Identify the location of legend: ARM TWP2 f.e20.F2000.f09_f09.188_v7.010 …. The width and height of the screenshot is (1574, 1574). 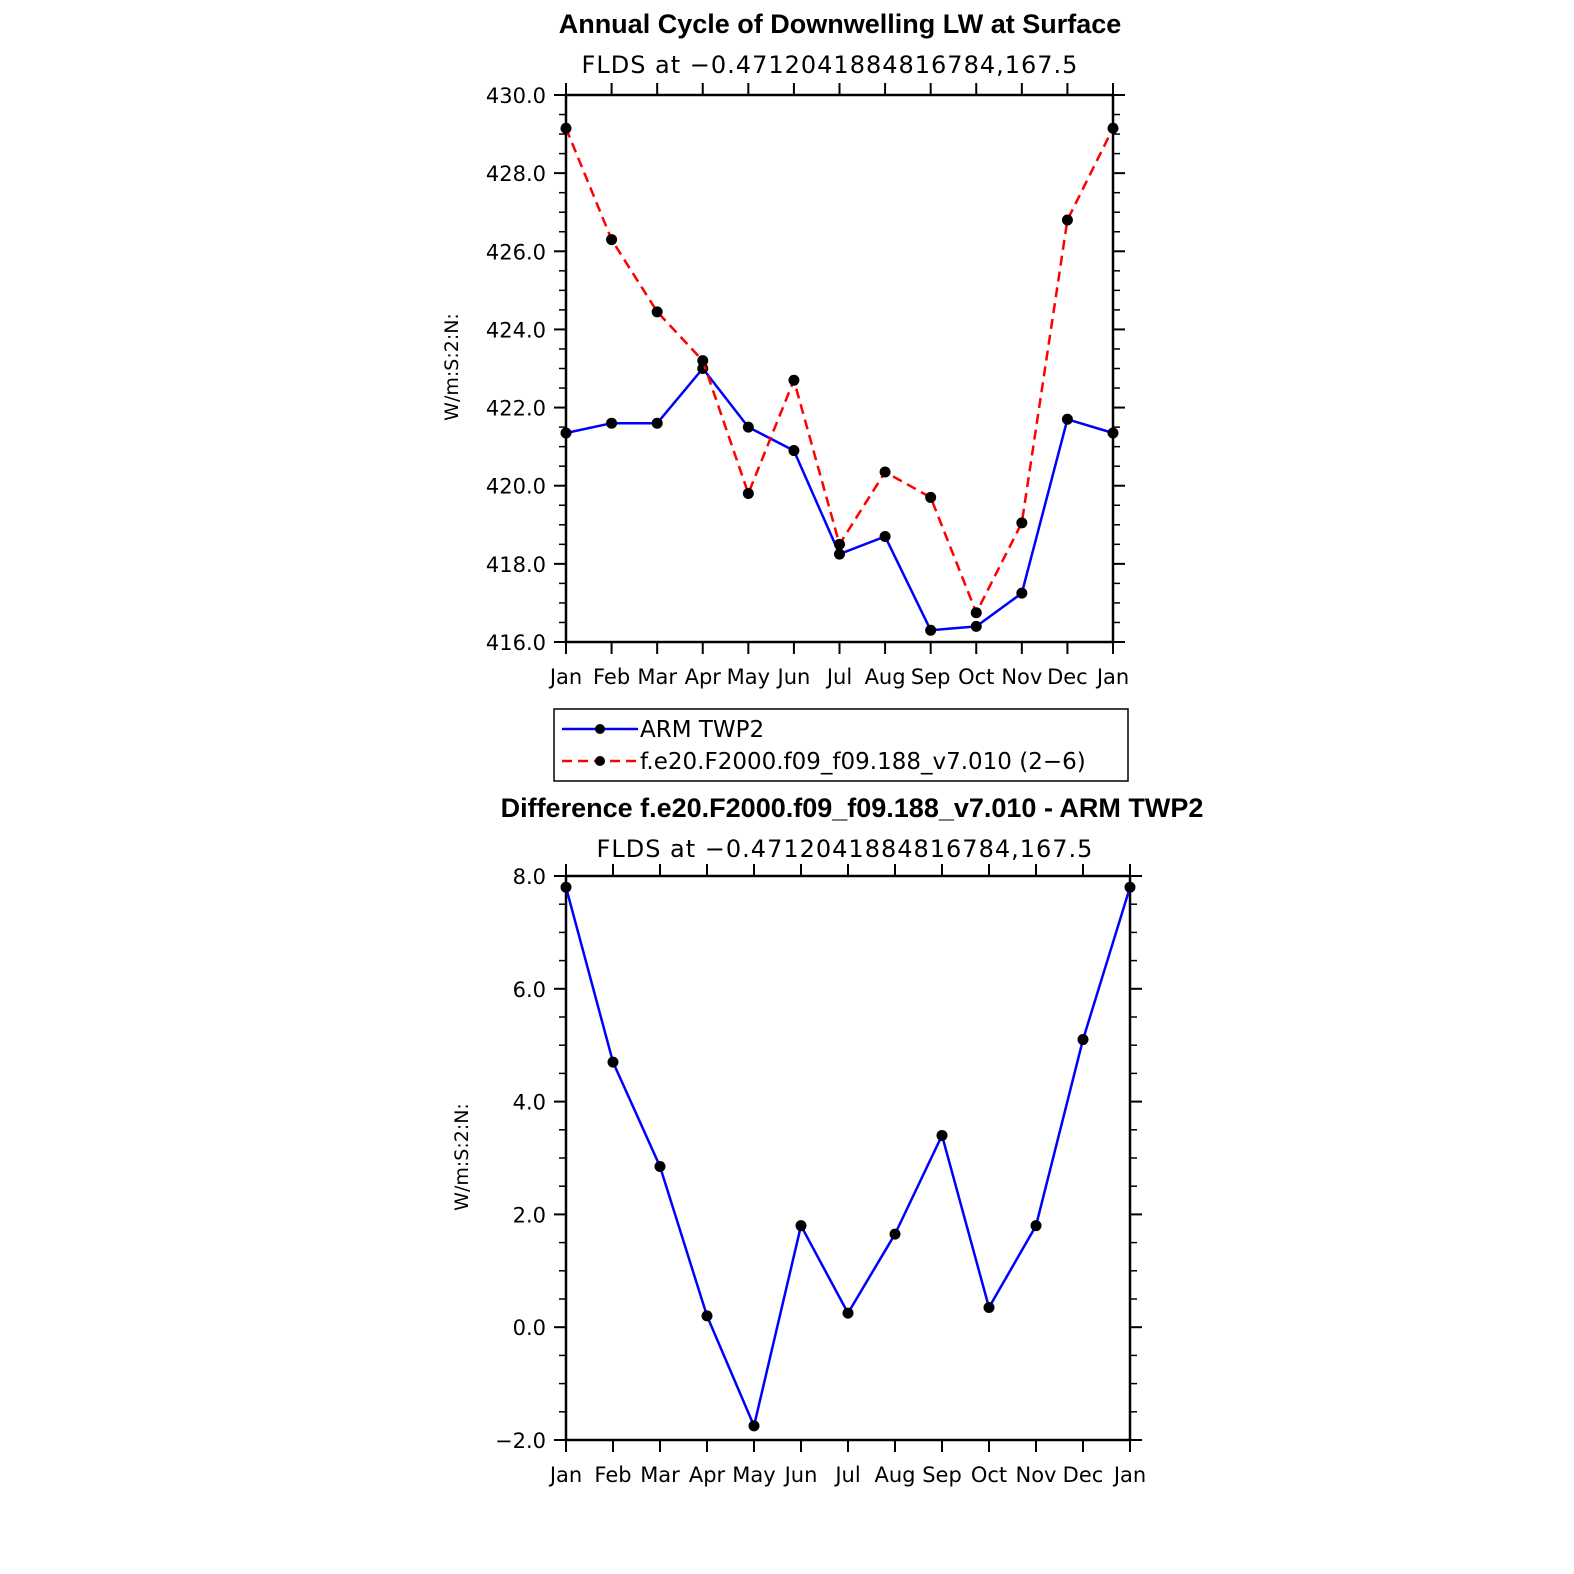
(841, 745).